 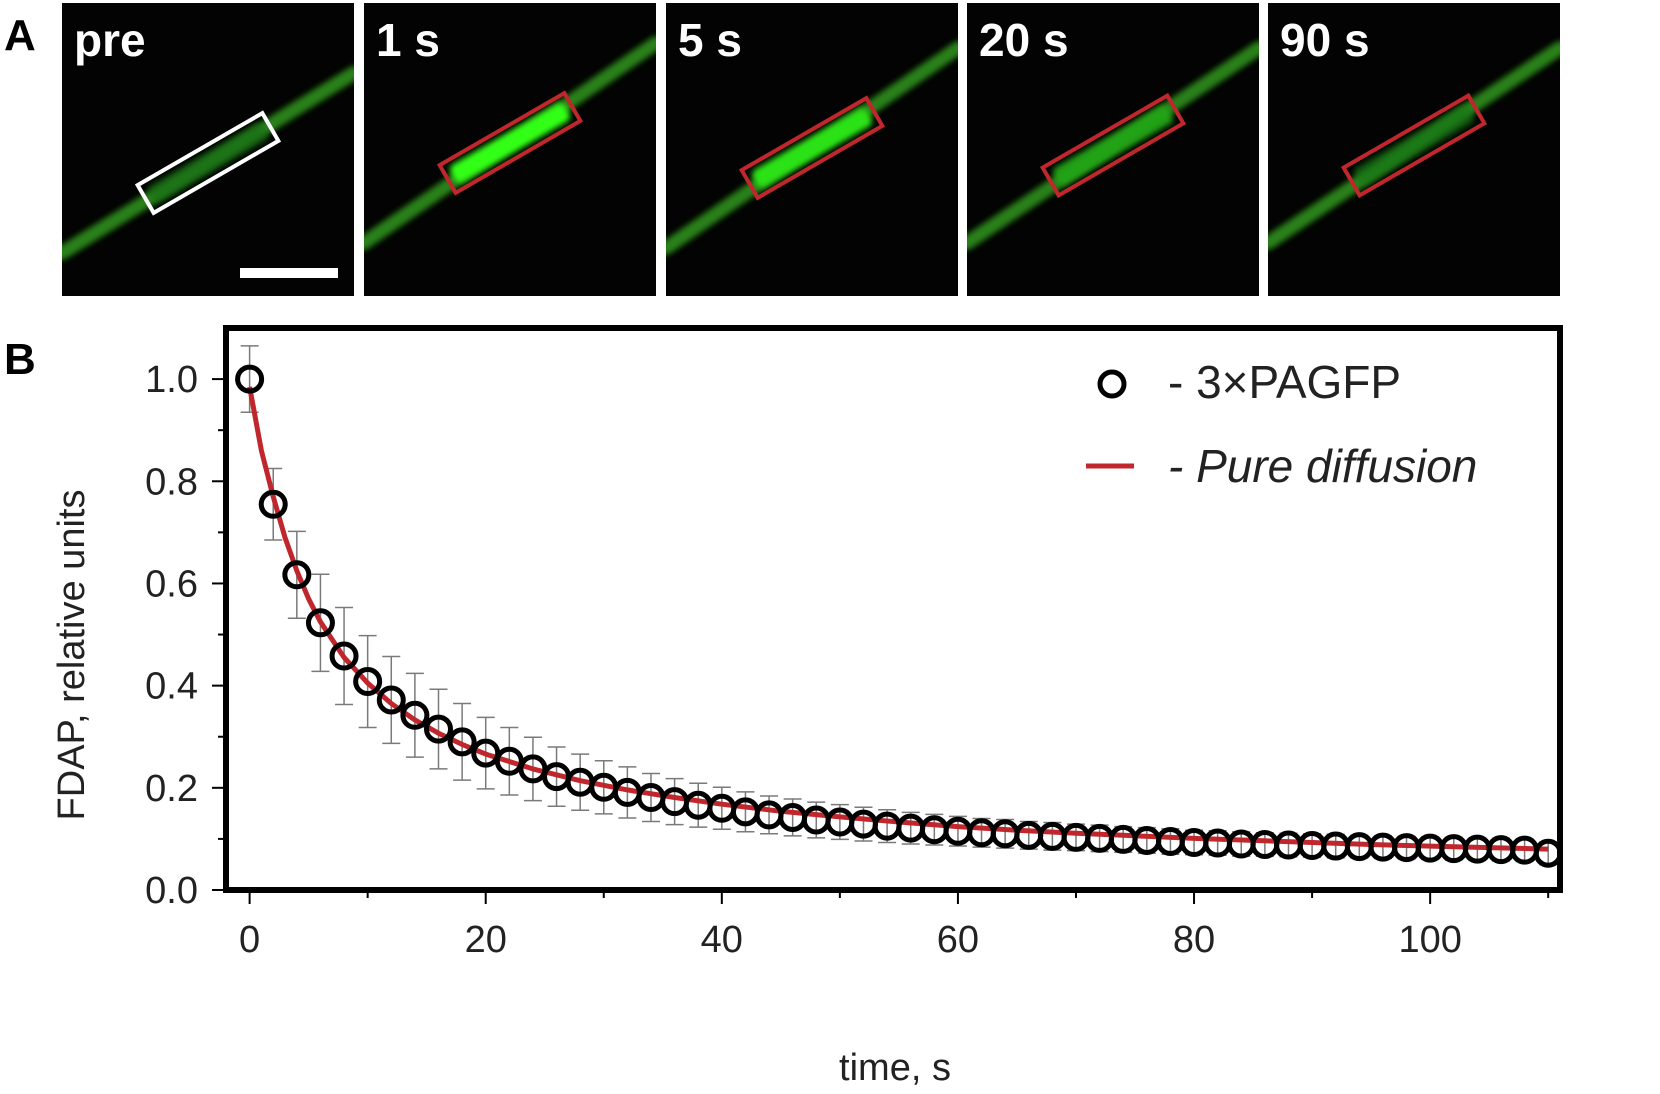 I want to click on frame-label: 1 s, so click(x=408, y=40).